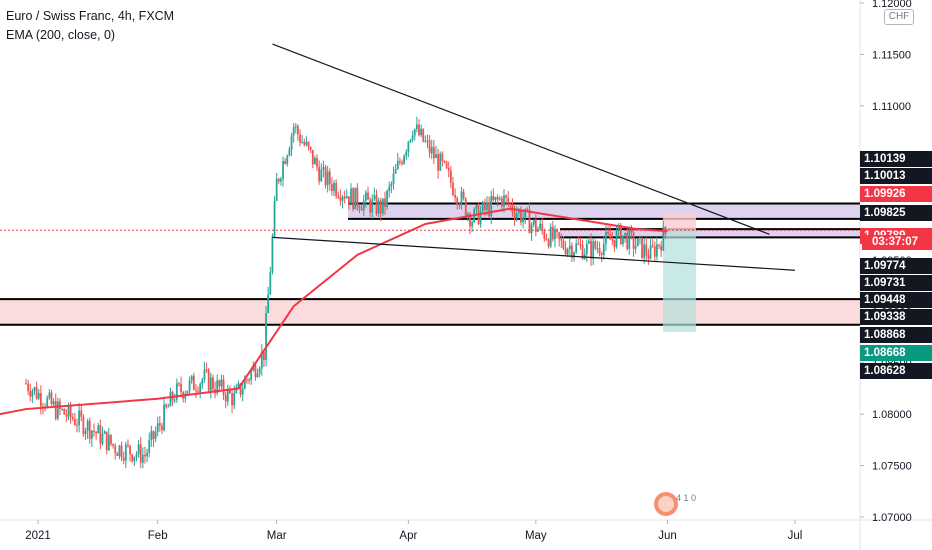 This screenshot has width=932, height=550. Describe the element at coordinates (891, 55) in the screenshot. I see `price-tick-label: 1.11500` at that location.